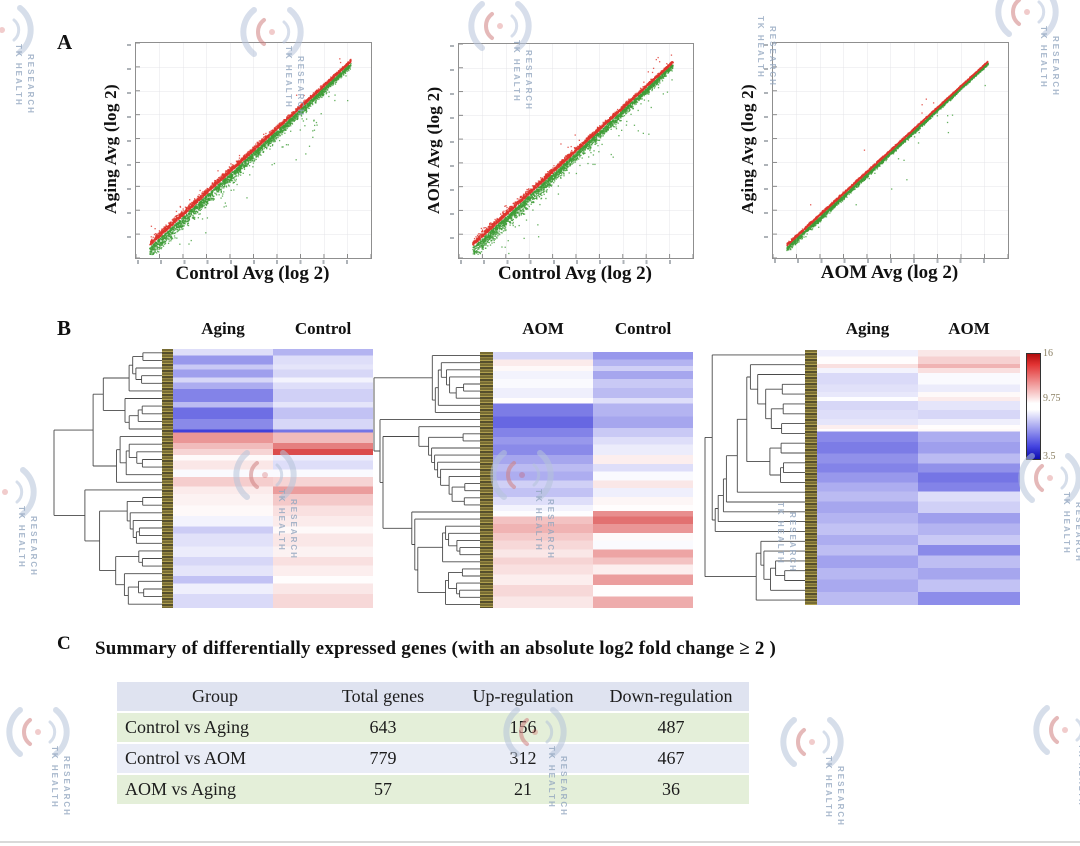 The width and height of the screenshot is (1080, 846). Describe the element at coordinates (543, 328) in the screenshot. I see `heatmap2-column-header-aom: AOM` at that location.